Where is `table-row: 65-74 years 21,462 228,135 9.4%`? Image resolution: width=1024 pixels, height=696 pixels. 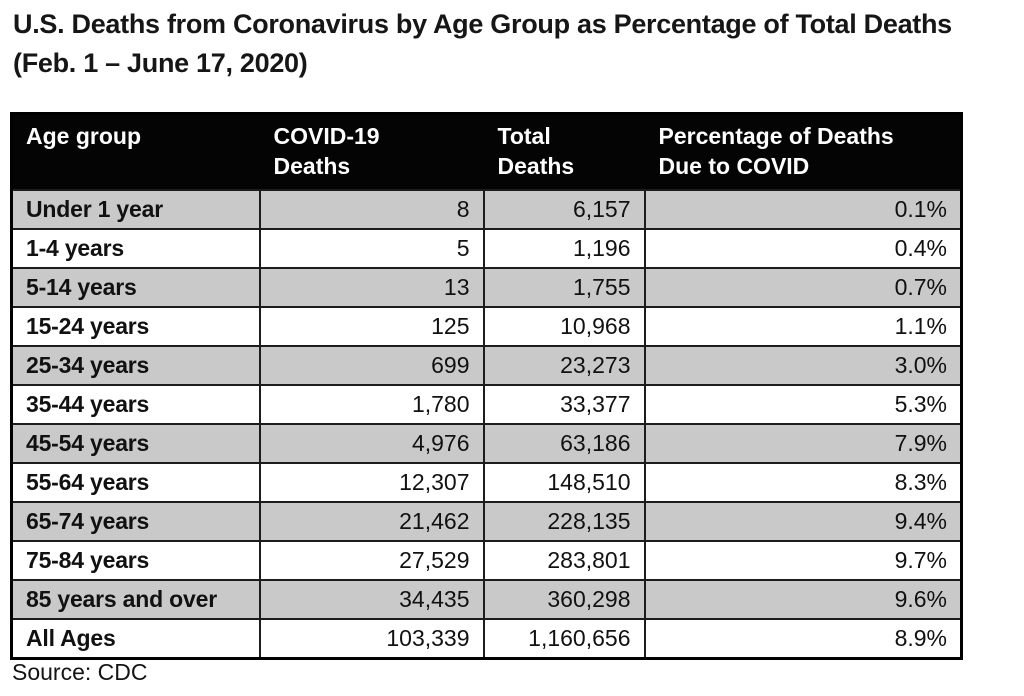 table-row: 65-74 years 21,462 228,135 9.4% is located at coordinates (486, 521).